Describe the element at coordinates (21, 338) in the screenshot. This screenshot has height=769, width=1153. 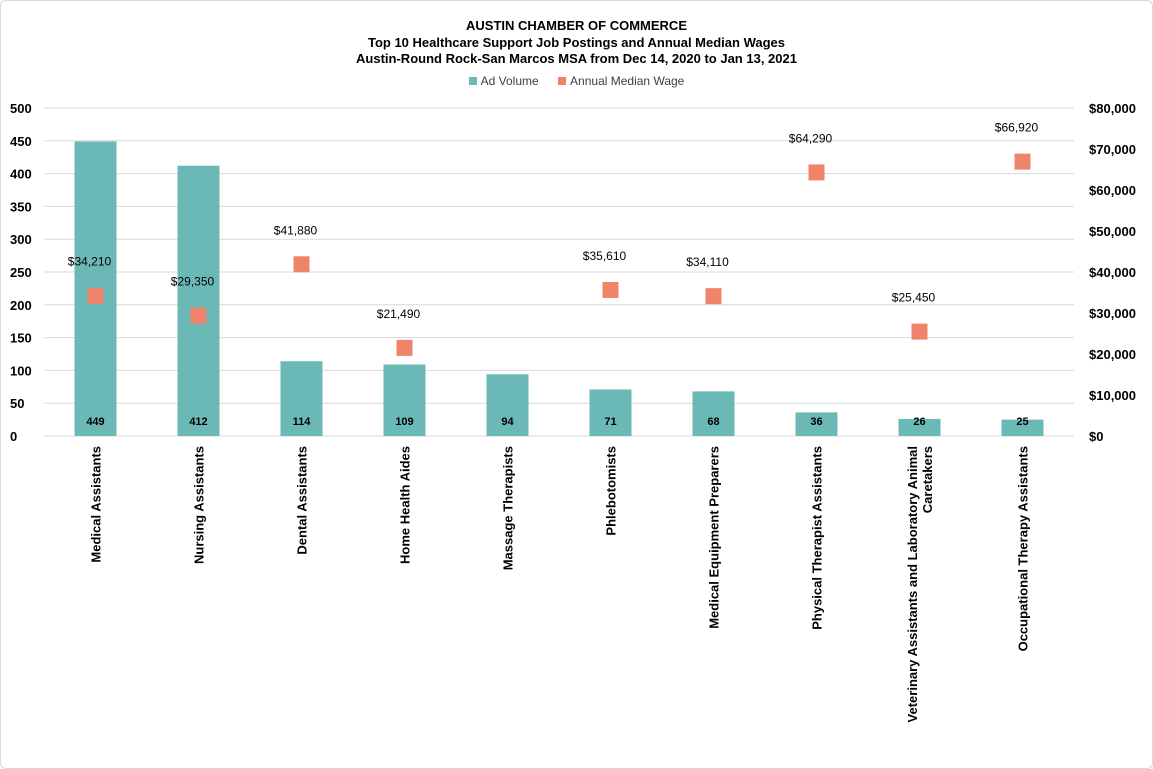
I see `y-left-tick-label: 150` at that location.